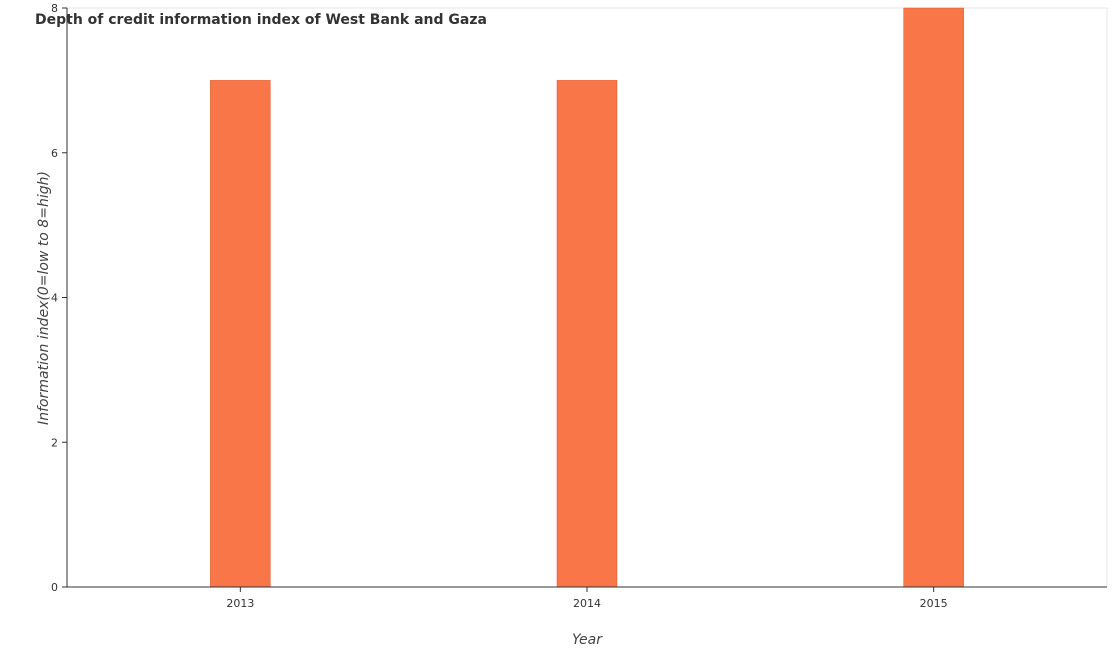  What do you see at coordinates (54, 587) in the screenshot?
I see `y-tick-label-0: 0` at bounding box center [54, 587].